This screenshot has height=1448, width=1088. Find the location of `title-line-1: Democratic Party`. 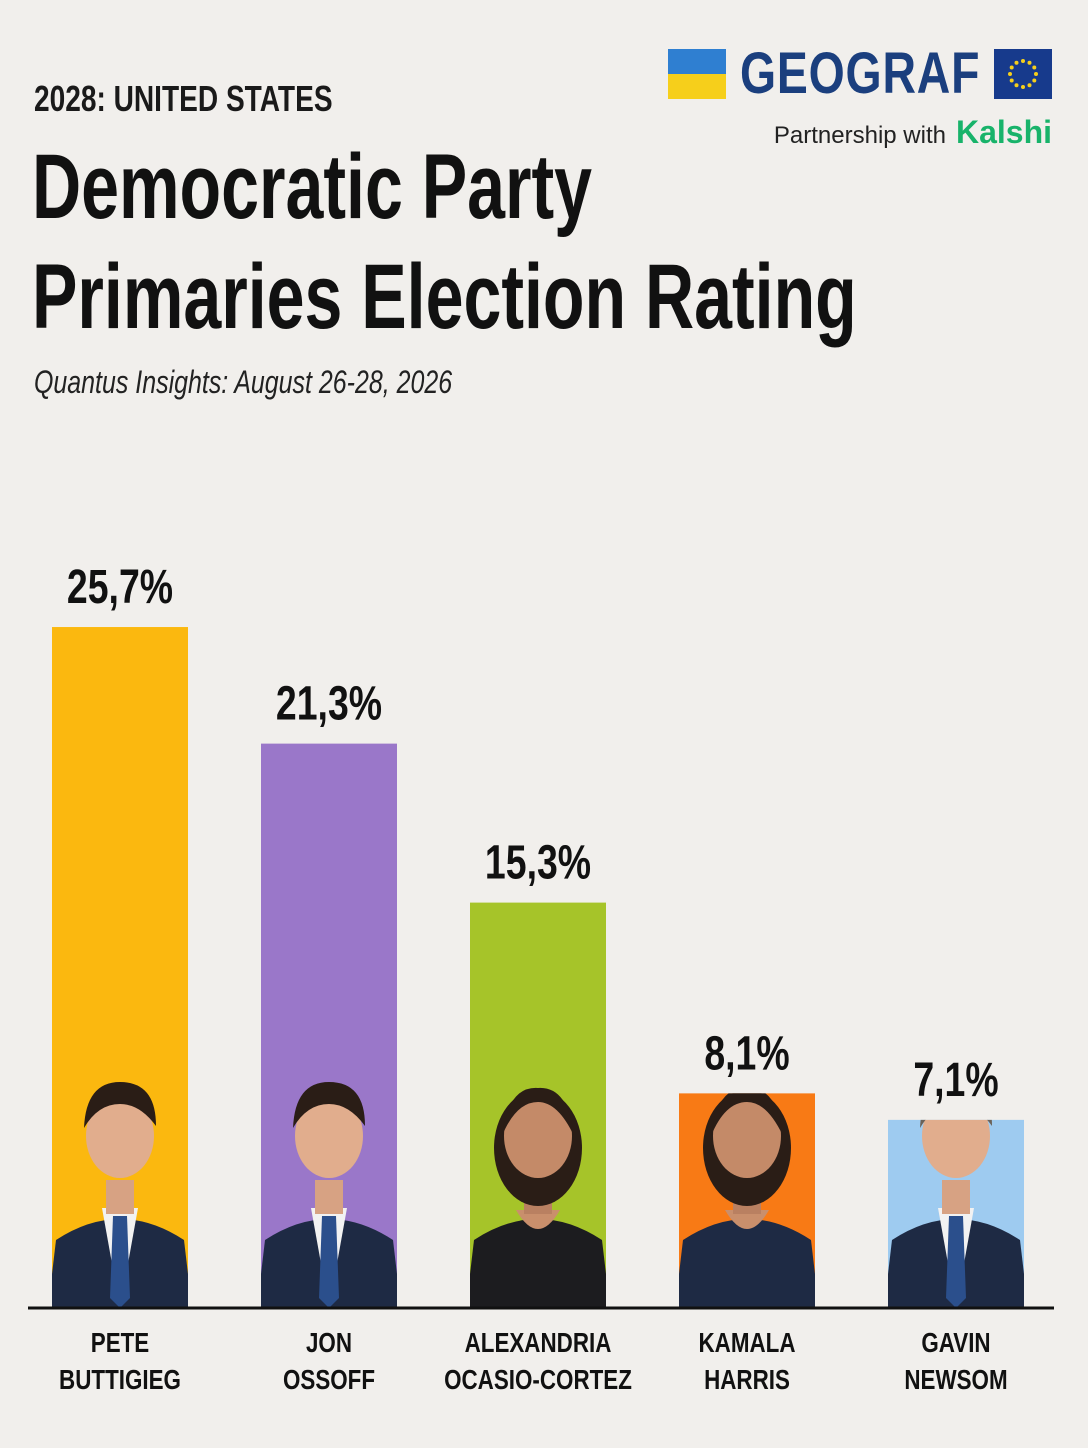

title-line-1: Democratic Party is located at coordinates (312, 187).